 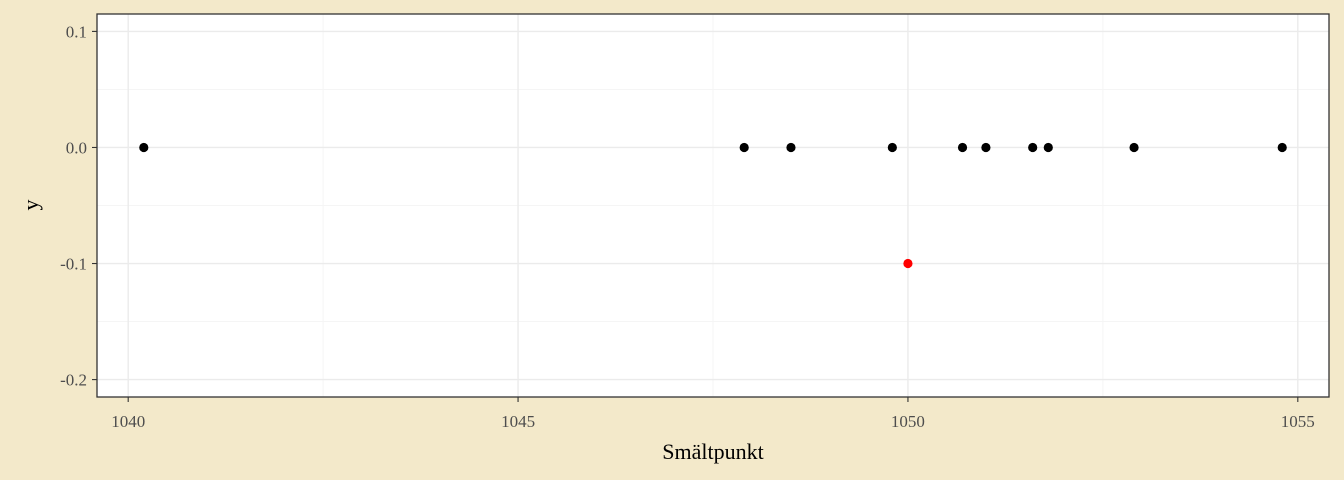 What do you see at coordinates (73, 380) in the screenshot?
I see `y-tick-label: -0.2` at bounding box center [73, 380].